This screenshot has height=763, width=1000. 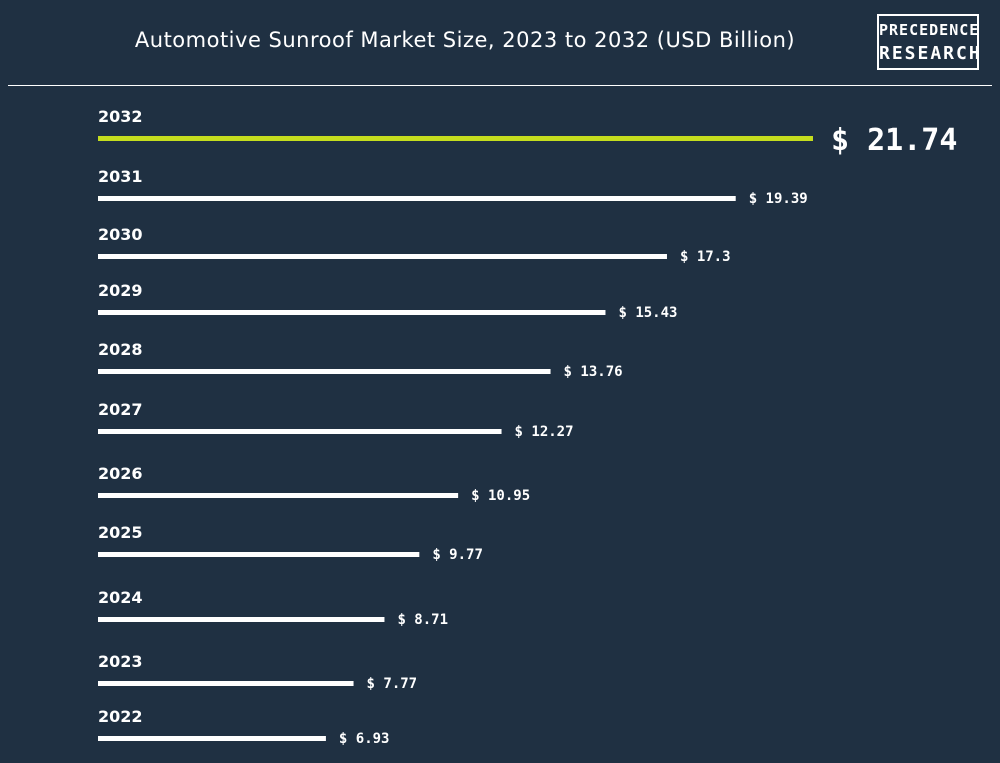 I want to click on value-label-2026: $ 10.95, so click(x=500, y=496).